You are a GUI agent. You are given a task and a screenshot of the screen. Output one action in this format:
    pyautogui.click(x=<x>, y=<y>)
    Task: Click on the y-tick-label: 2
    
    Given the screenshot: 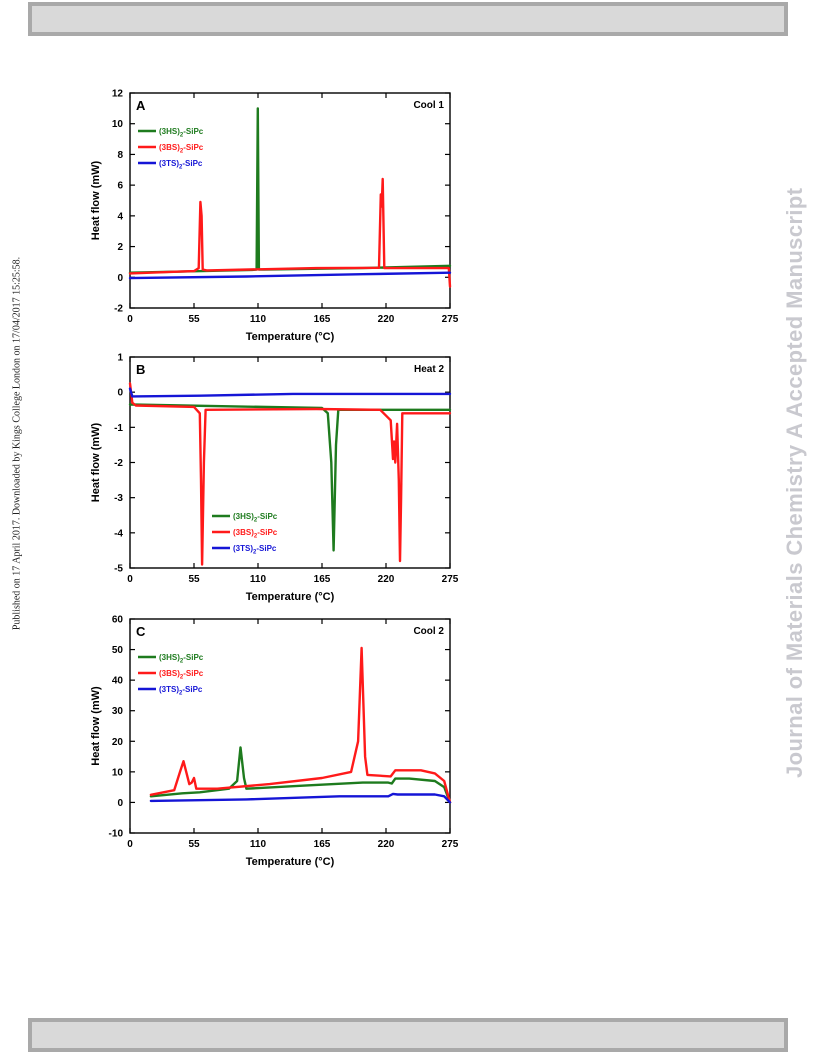 What is the action you would take?
    pyautogui.click(x=120, y=247)
    